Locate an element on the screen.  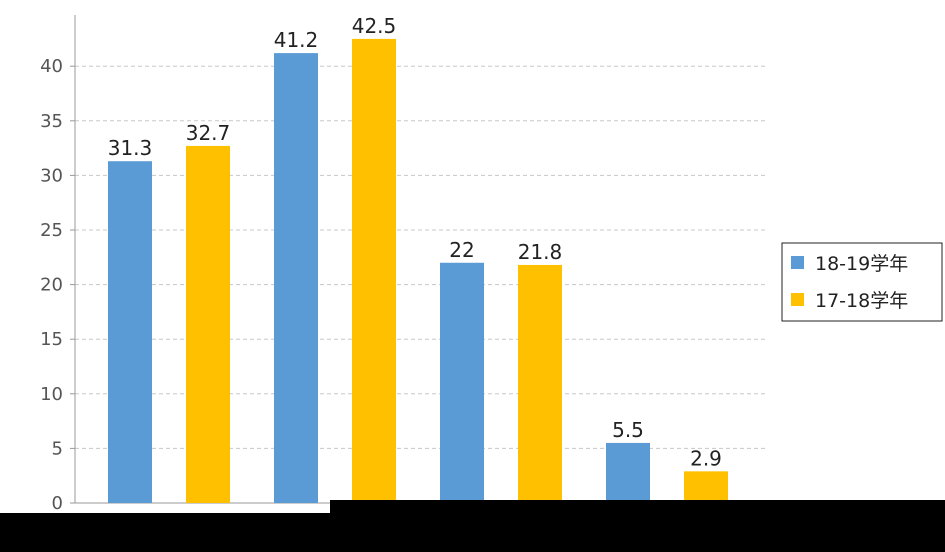
data-label: 22 is located at coordinates (461, 250).